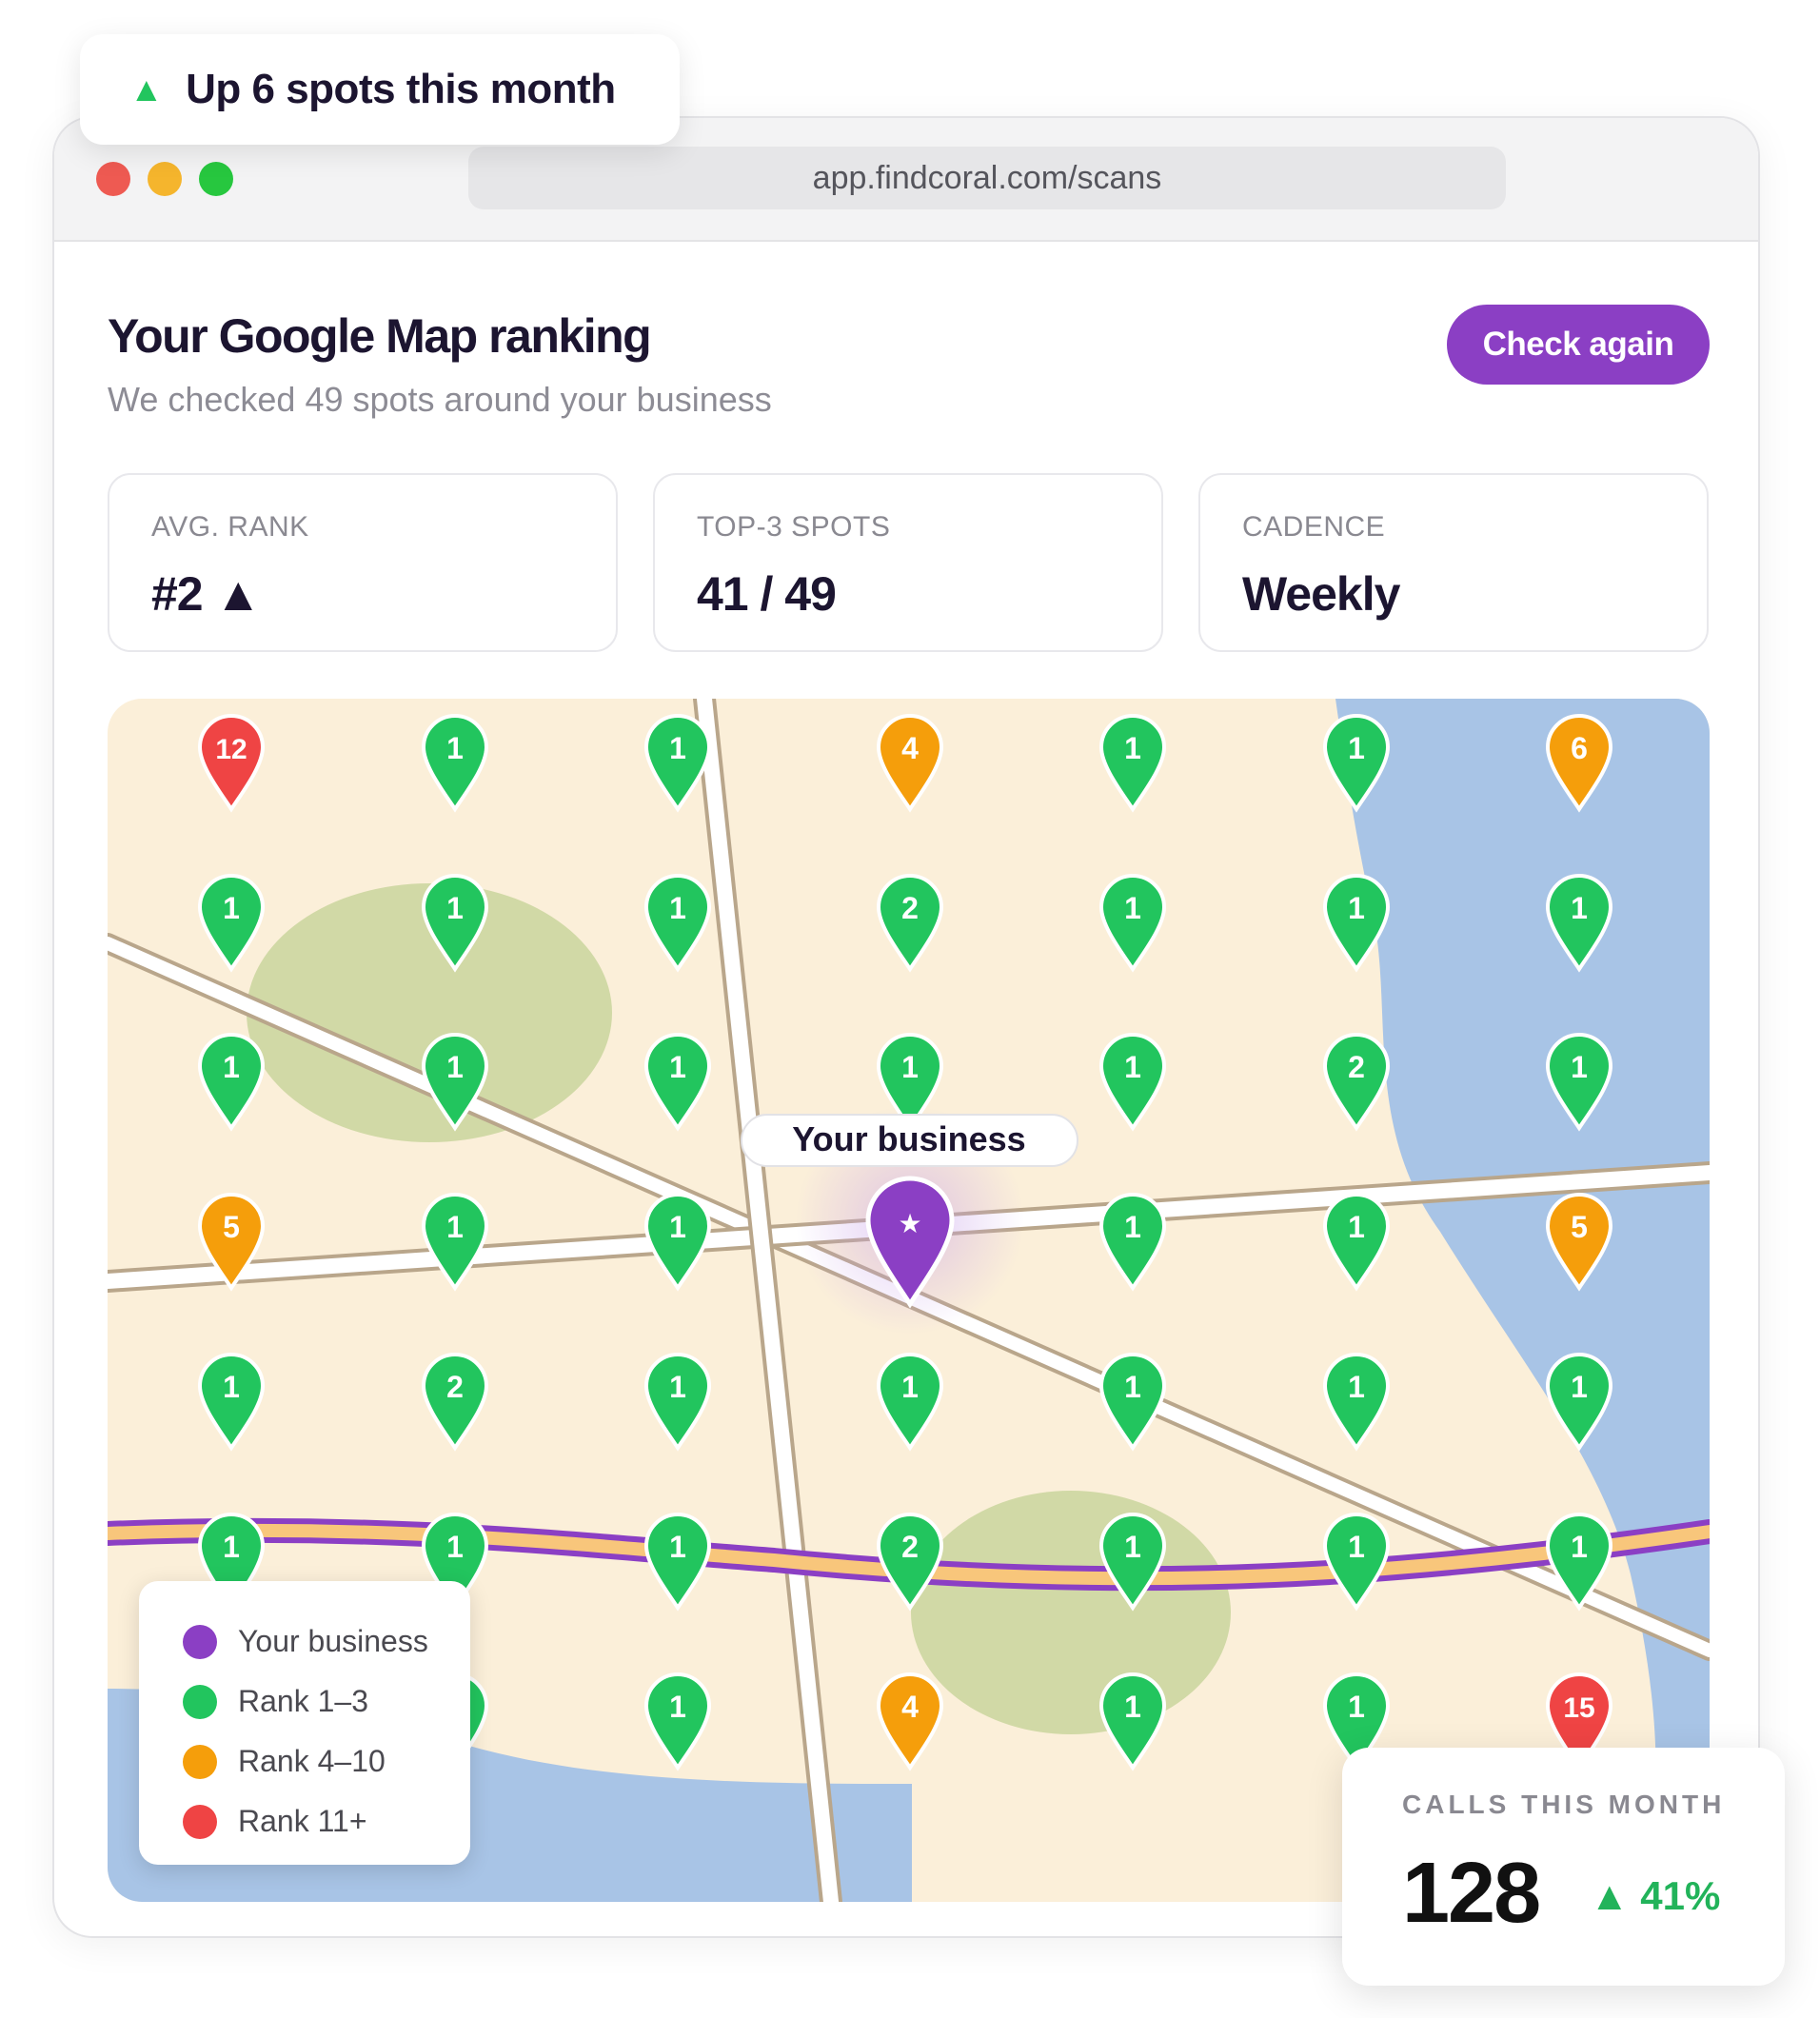 This screenshot has height=2018, width=1820. What do you see at coordinates (113, 179) in the screenshot?
I see `close-window-button` at bounding box center [113, 179].